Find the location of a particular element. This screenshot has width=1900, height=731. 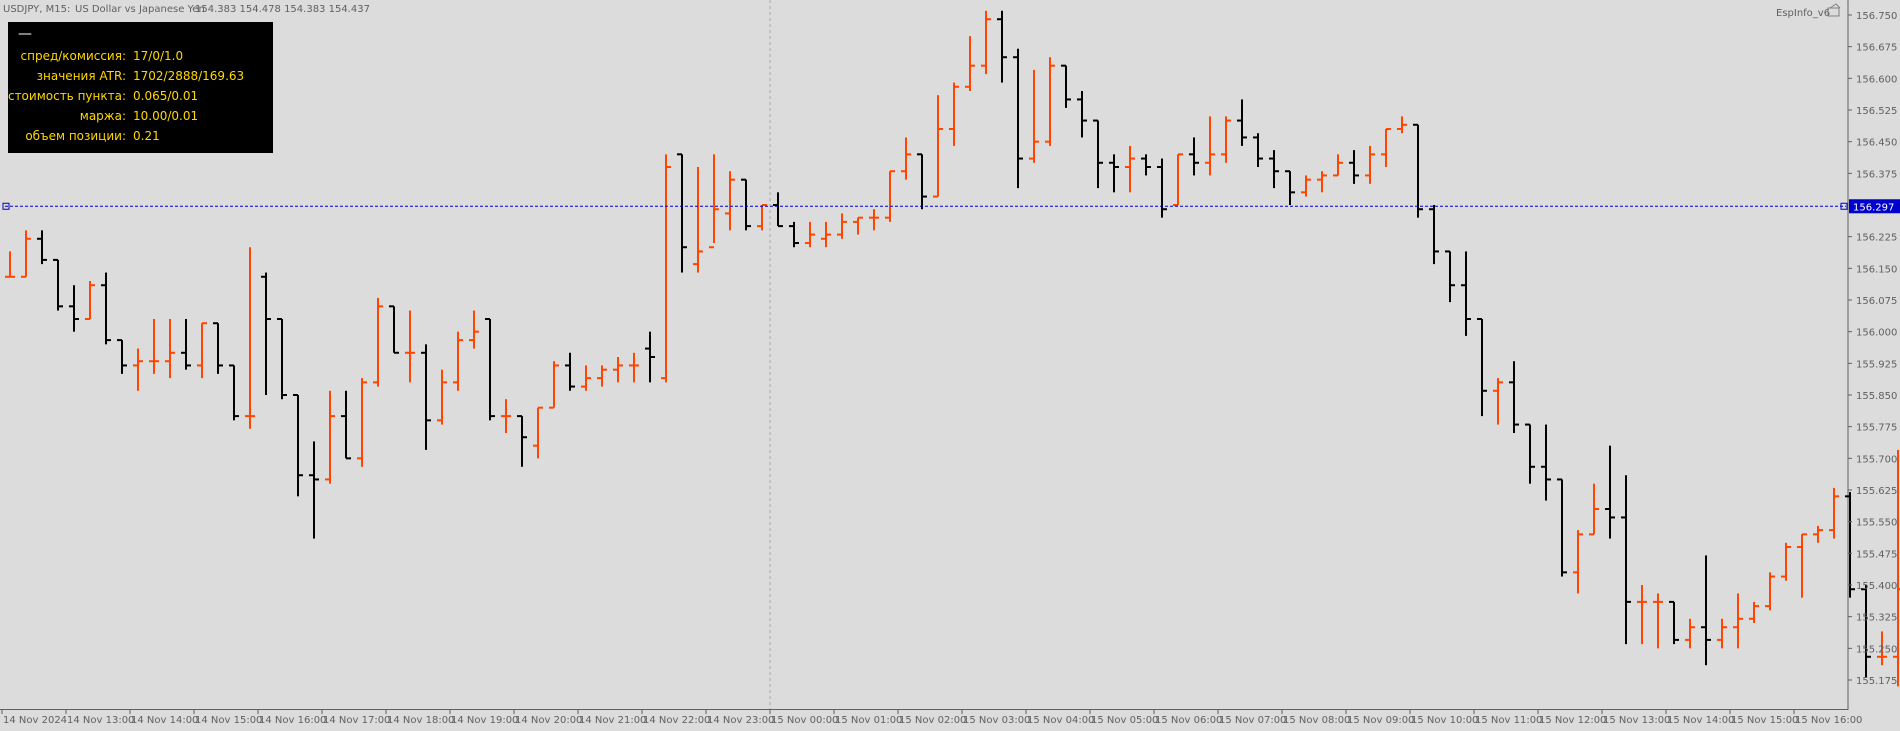

x-tick-label: 15 Nov 03:00 is located at coordinates (996, 720).